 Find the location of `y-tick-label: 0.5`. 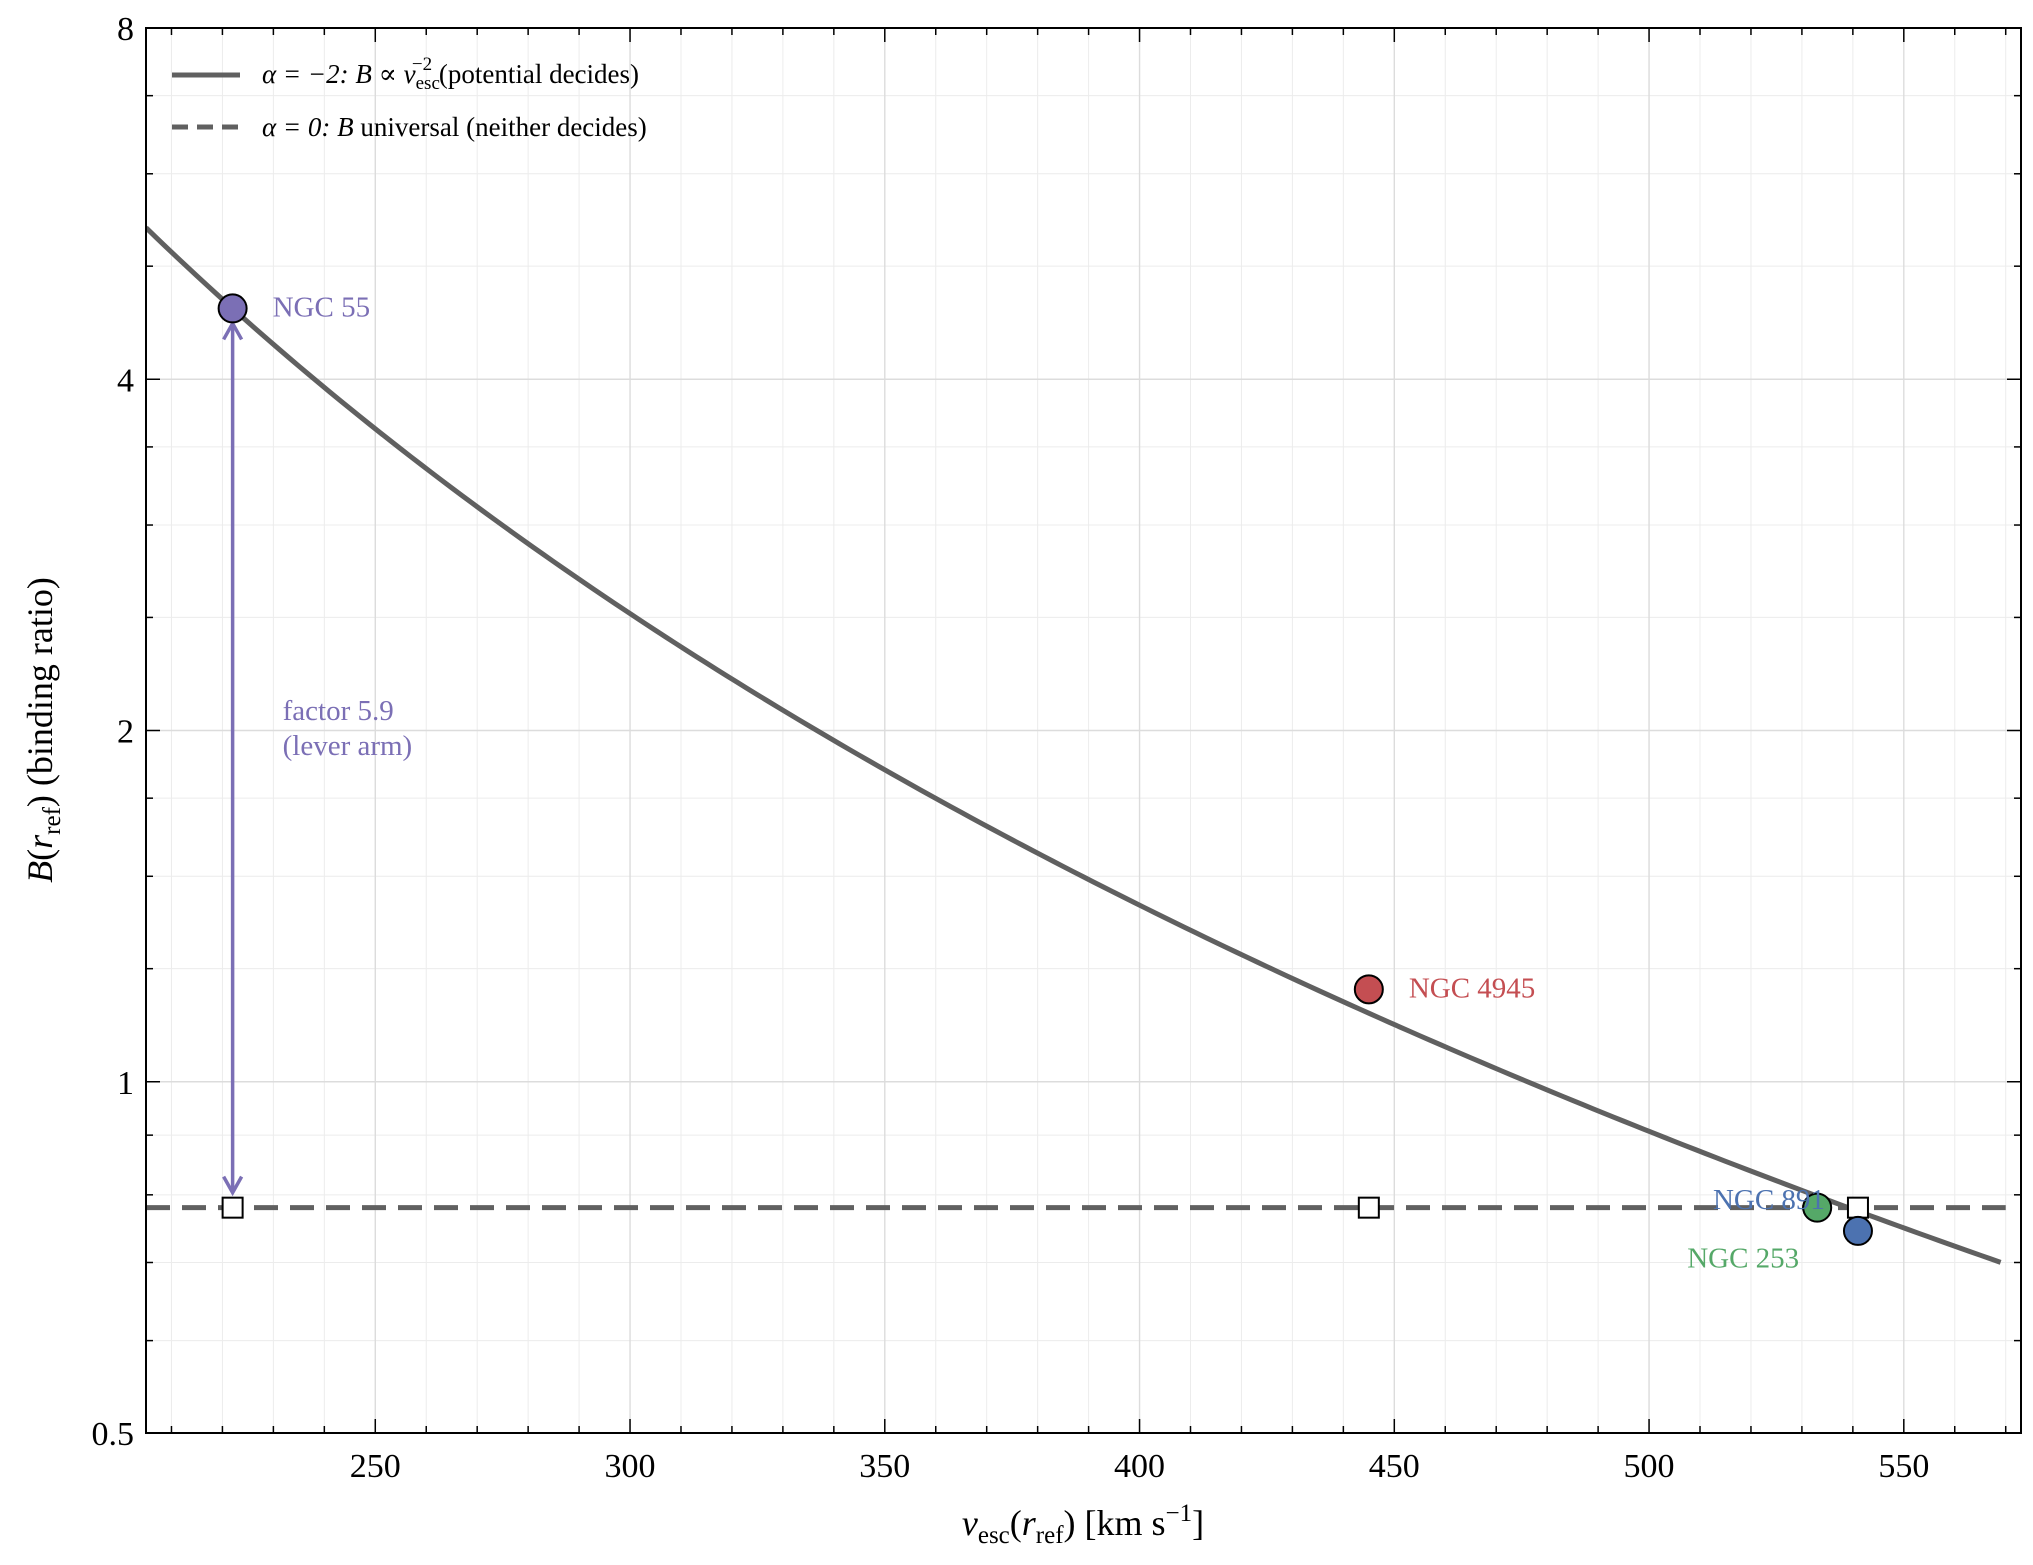

y-tick-label: 0.5 is located at coordinates (113, 1434).